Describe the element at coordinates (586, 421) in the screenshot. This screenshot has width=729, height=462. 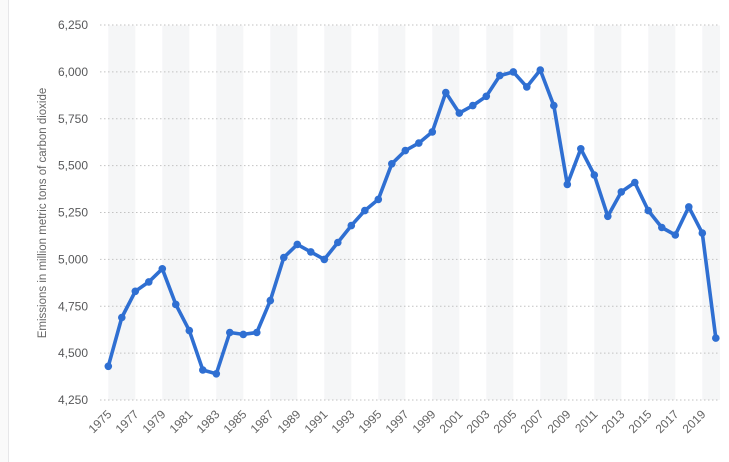
I see `x-tick-label: 2011` at that location.